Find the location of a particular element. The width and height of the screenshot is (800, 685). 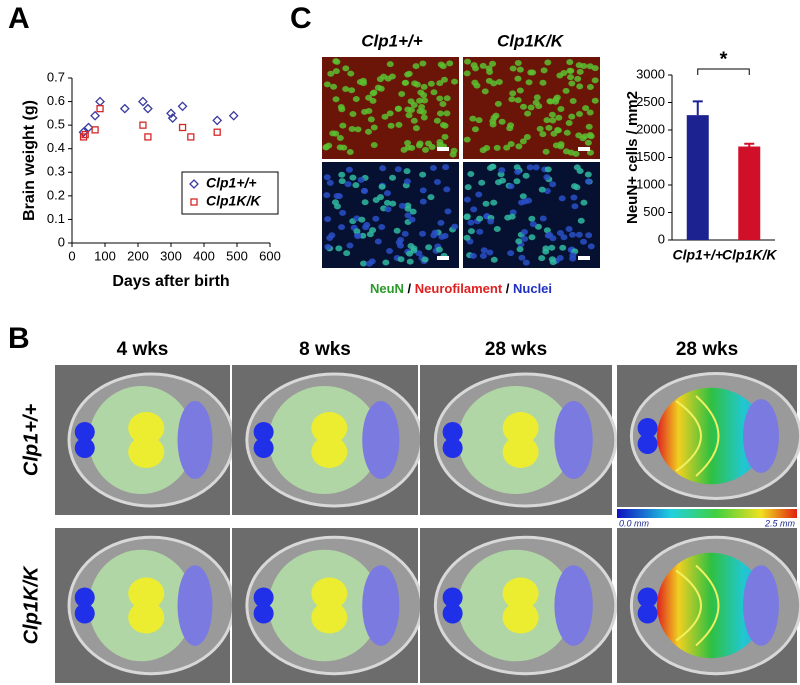

error-bar is located at coordinates (697, 108).